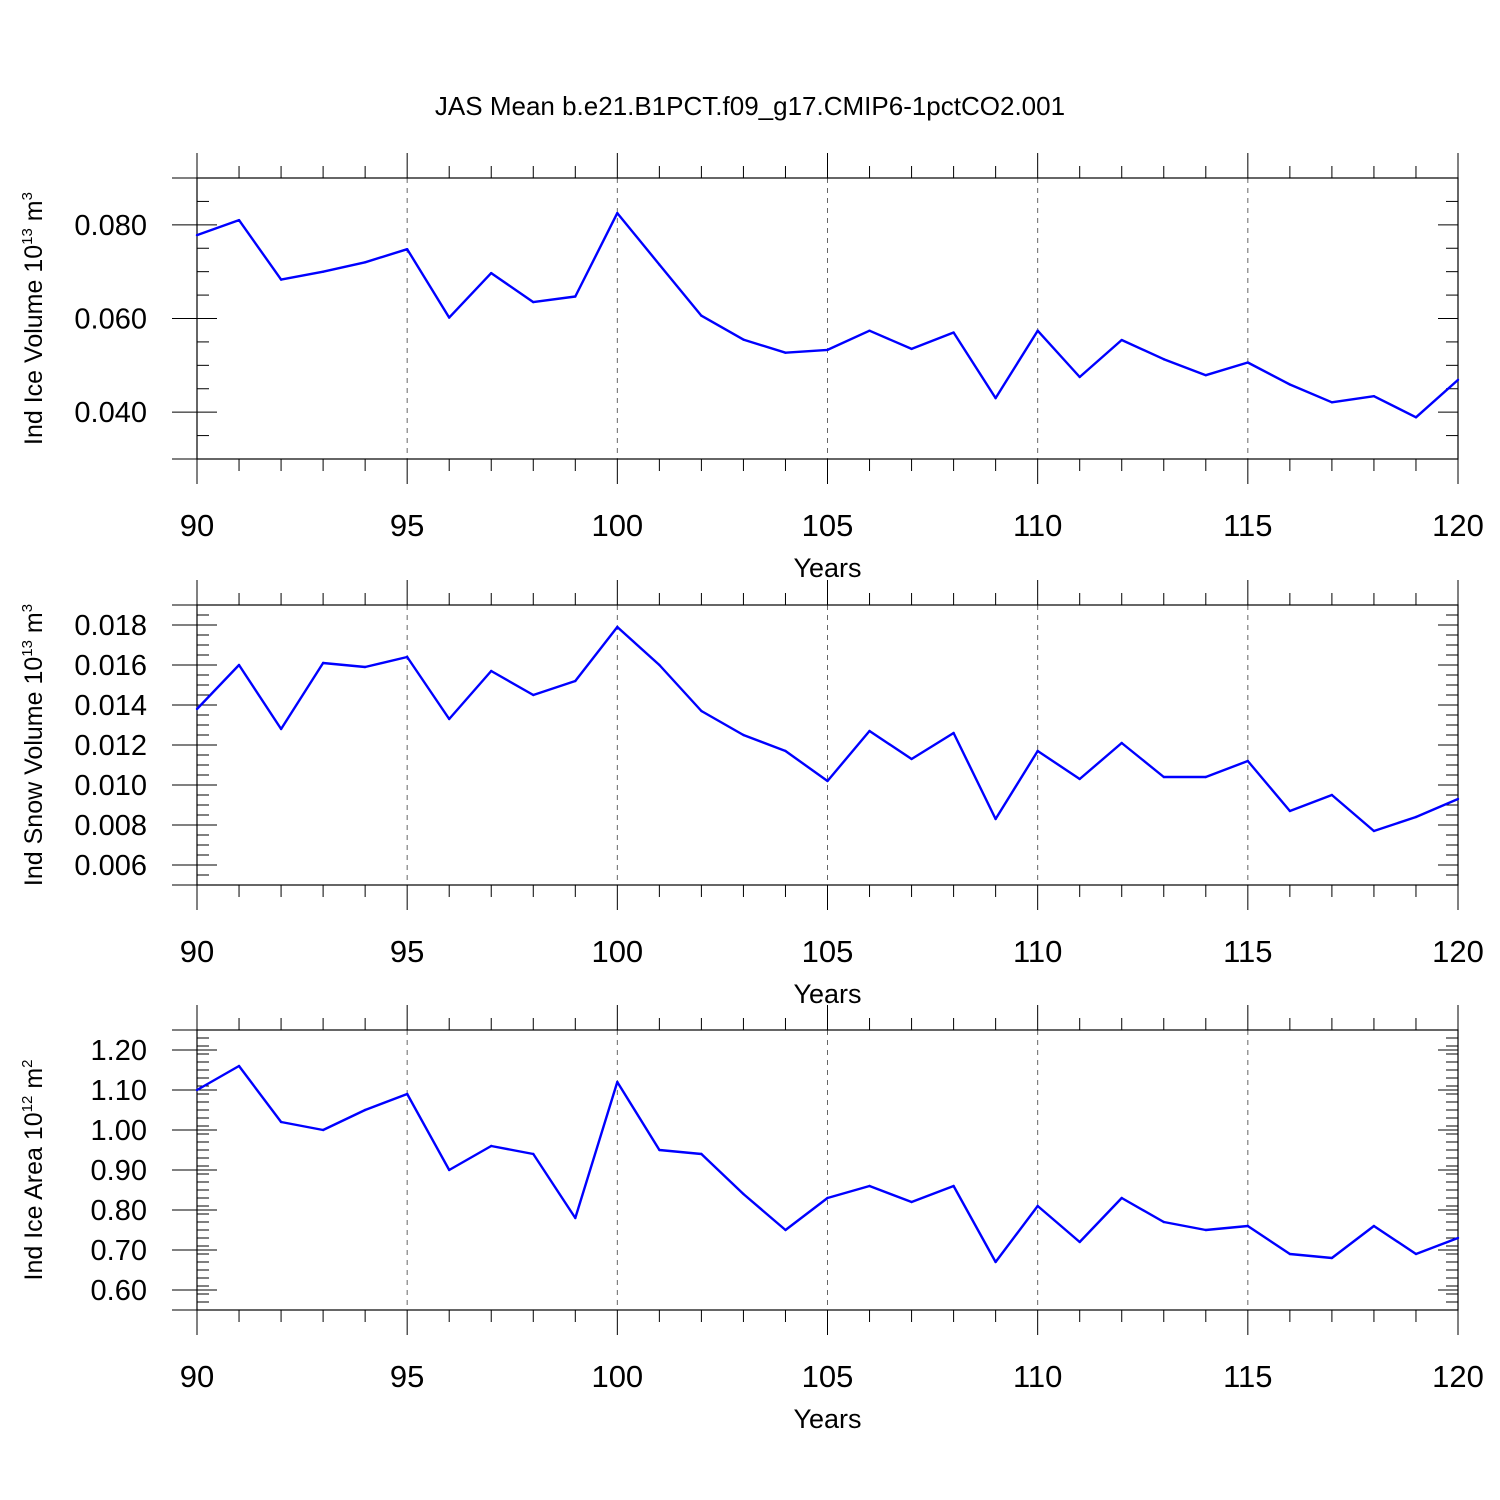 This screenshot has height=1500, width=1500. Describe the element at coordinates (119, 1291) in the screenshot. I see `y-tick-label: 0.60` at that location.